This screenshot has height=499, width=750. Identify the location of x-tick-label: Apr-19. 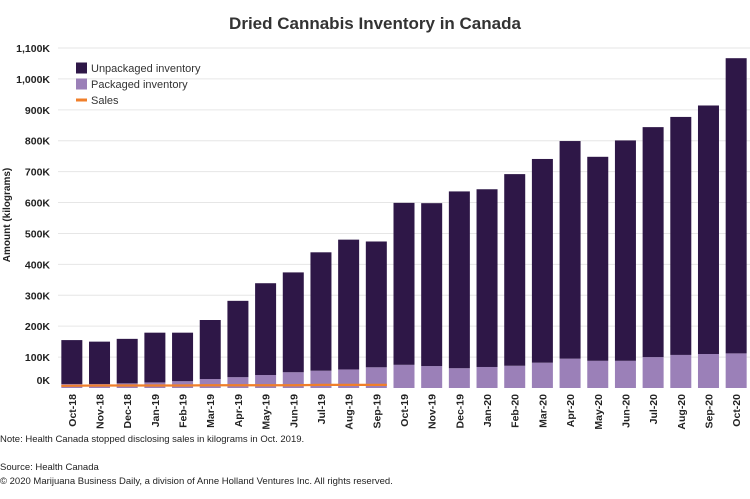
(239, 410).